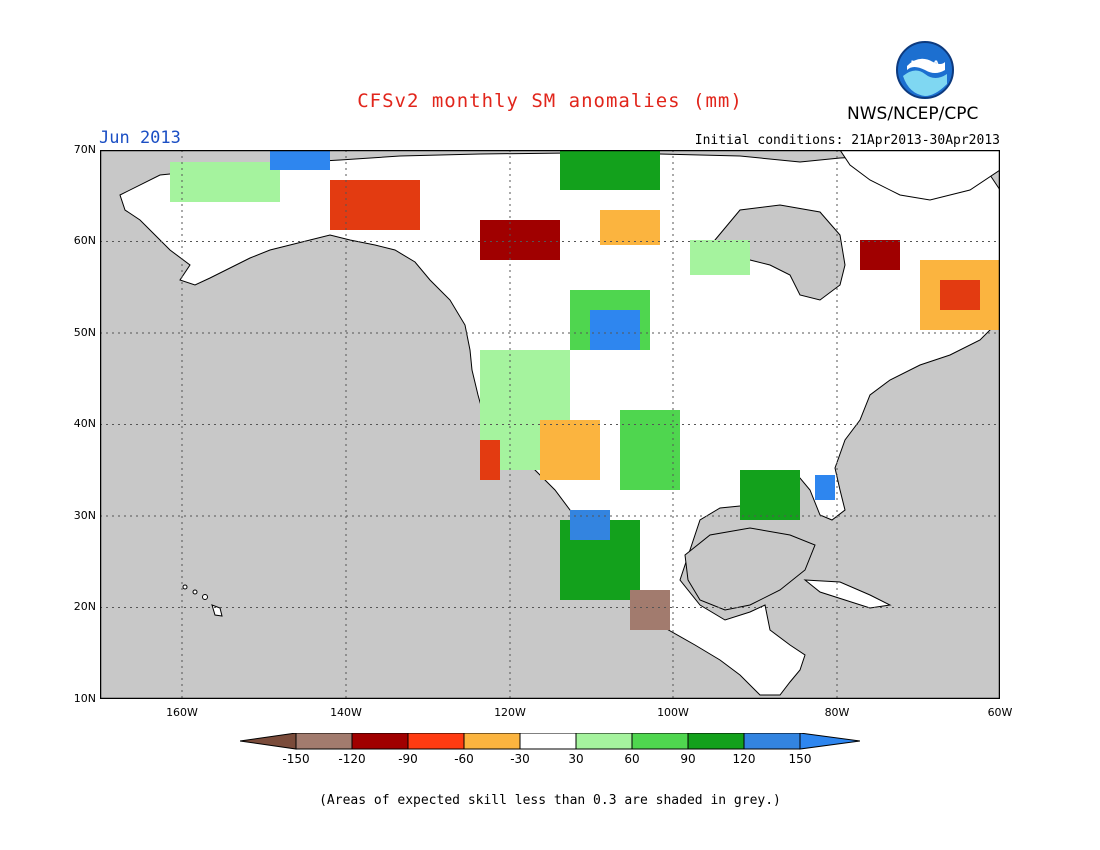  Describe the element at coordinates (84, 698) in the screenshot. I see `lat-label-10n: 10N` at that location.